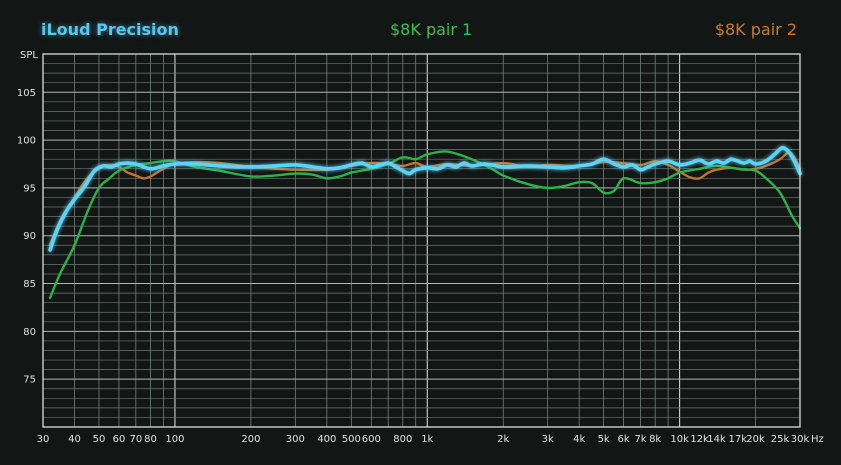  What do you see at coordinates (738, 439) in the screenshot?
I see `x-tick-label: 17k` at bounding box center [738, 439].